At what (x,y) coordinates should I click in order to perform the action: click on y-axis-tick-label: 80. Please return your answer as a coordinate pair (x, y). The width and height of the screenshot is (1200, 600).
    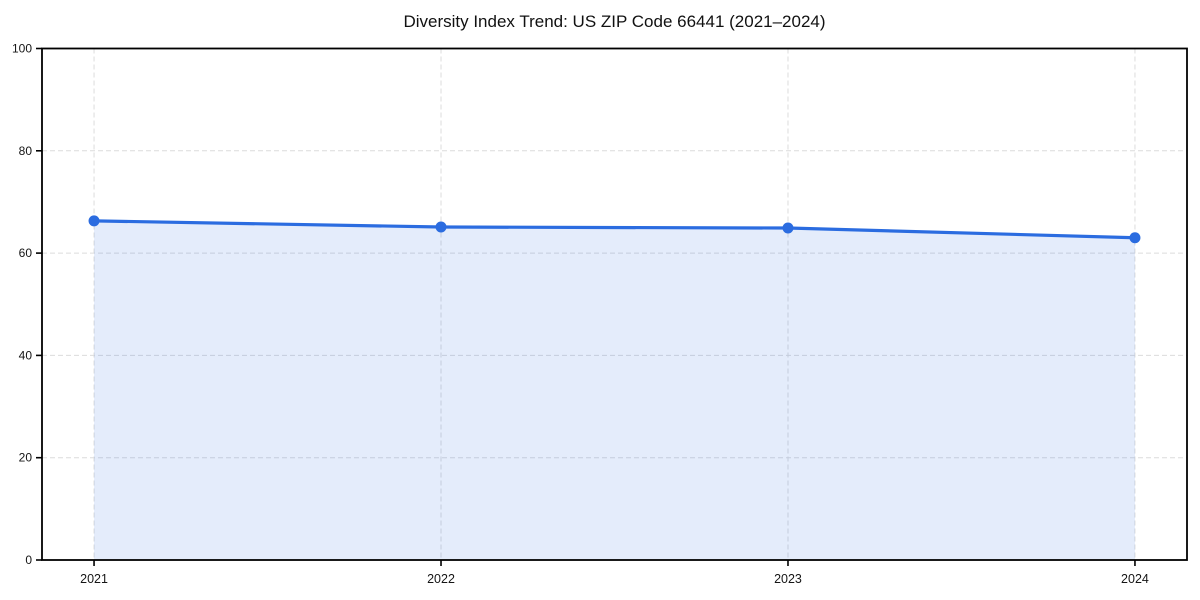
    Looking at the image, I should click on (26, 151).